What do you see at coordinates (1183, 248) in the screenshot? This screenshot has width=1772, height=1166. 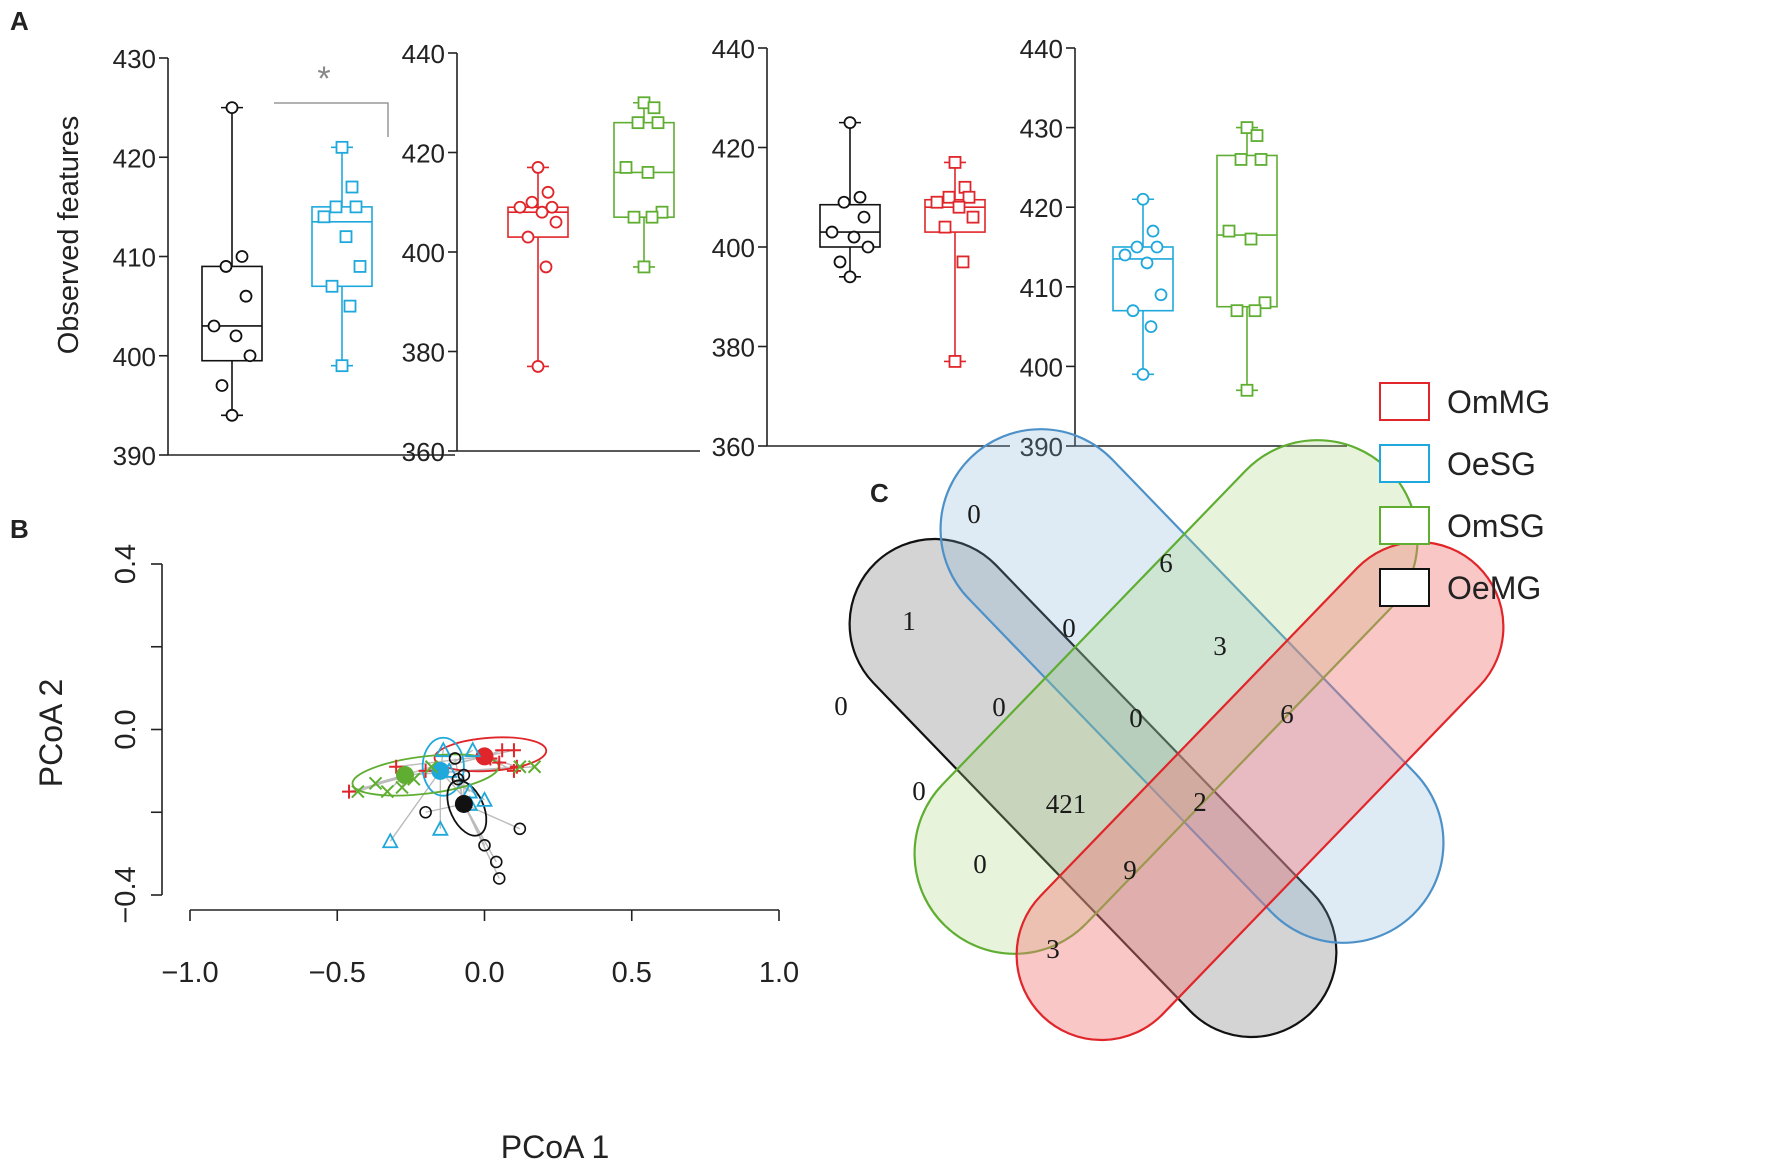 I see `box-panel: 390 400 410 420 430 440` at bounding box center [1183, 248].